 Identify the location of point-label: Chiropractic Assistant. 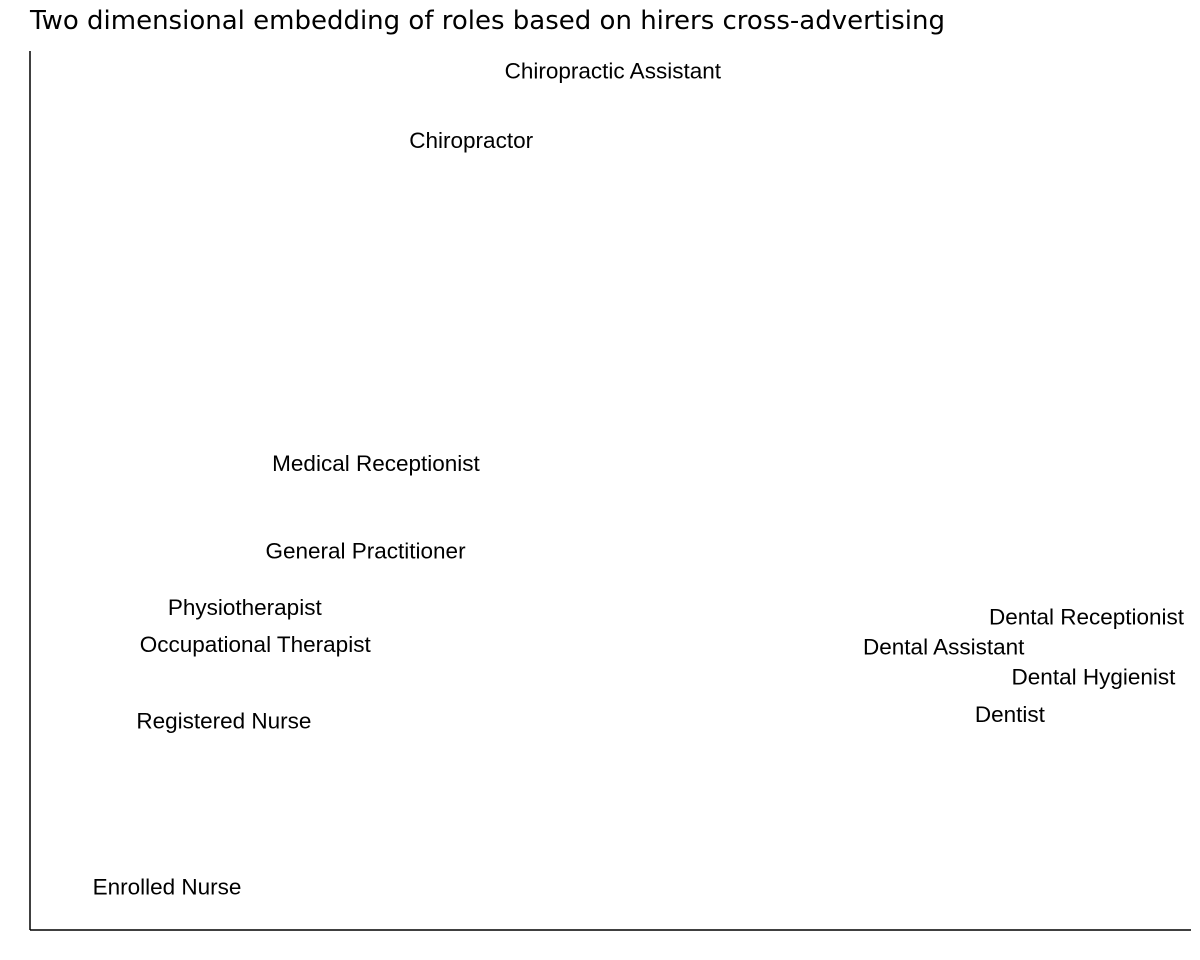
(613, 71).